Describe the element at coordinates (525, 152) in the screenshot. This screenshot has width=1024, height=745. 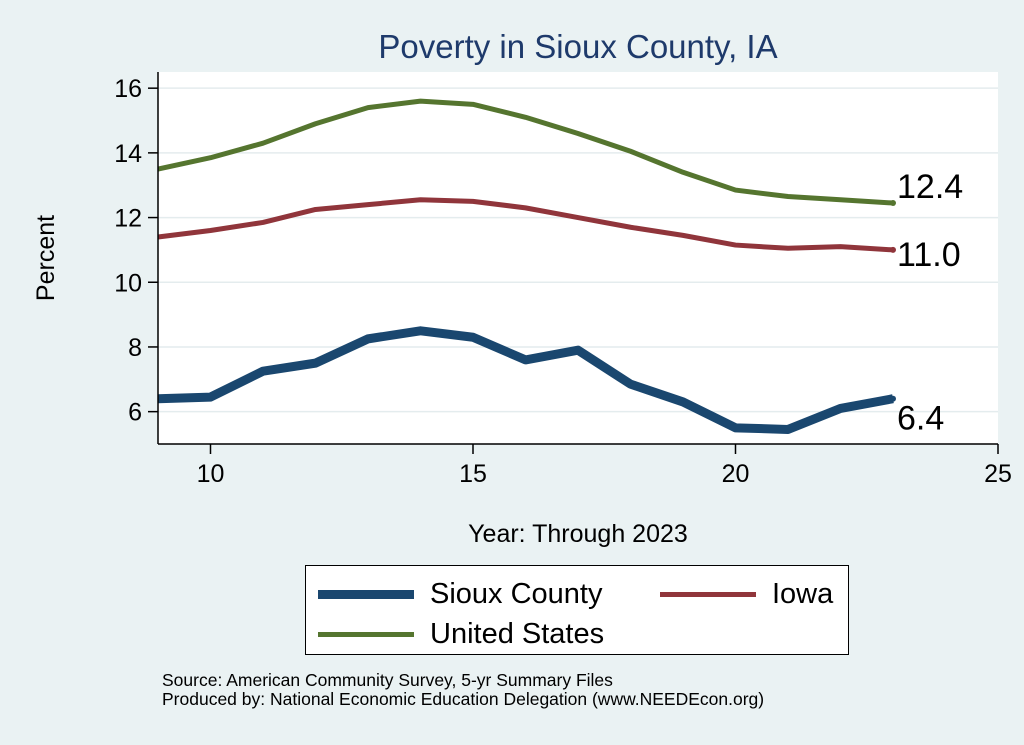
I see `series-line-united-states` at that location.